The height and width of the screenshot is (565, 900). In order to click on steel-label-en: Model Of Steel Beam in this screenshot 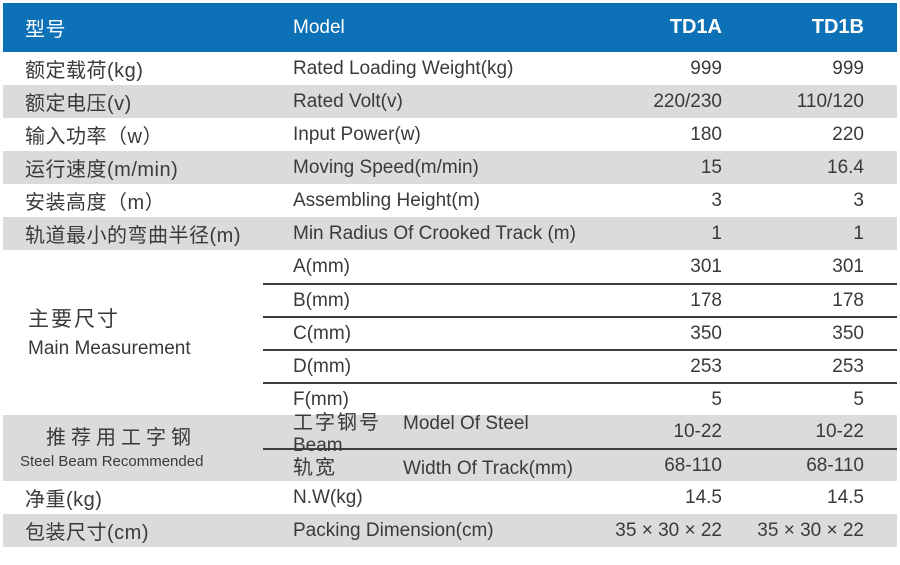, I will do `click(411, 434)`.